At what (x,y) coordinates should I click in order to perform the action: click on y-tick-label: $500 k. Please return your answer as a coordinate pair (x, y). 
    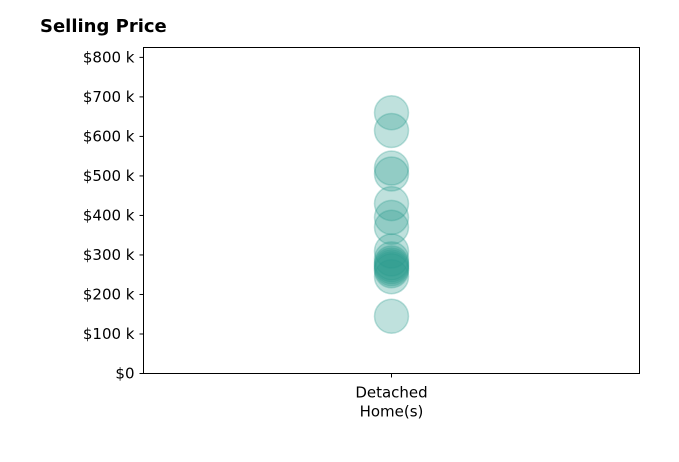
    Looking at the image, I should click on (109, 176).